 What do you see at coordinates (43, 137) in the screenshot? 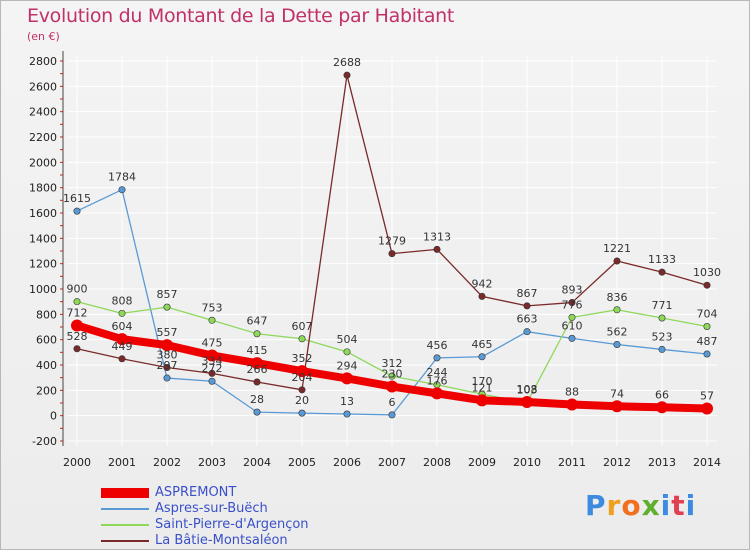
I see `y-tick-label: 2200` at bounding box center [43, 137].